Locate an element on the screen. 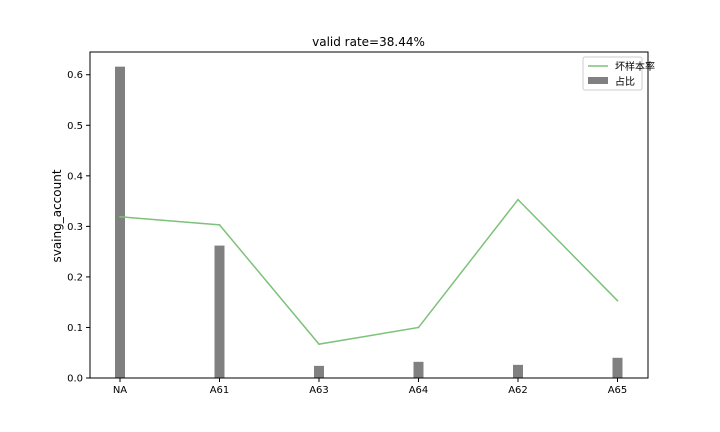  y-tick-label: 0.1 is located at coordinates (75, 328).